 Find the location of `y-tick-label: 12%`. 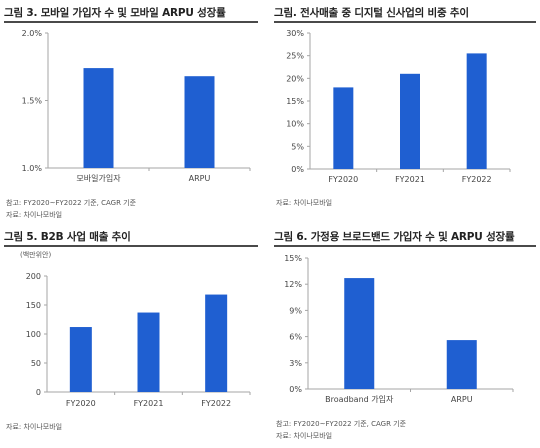

y-tick-label: 12% is located at coordinates (293, 284).